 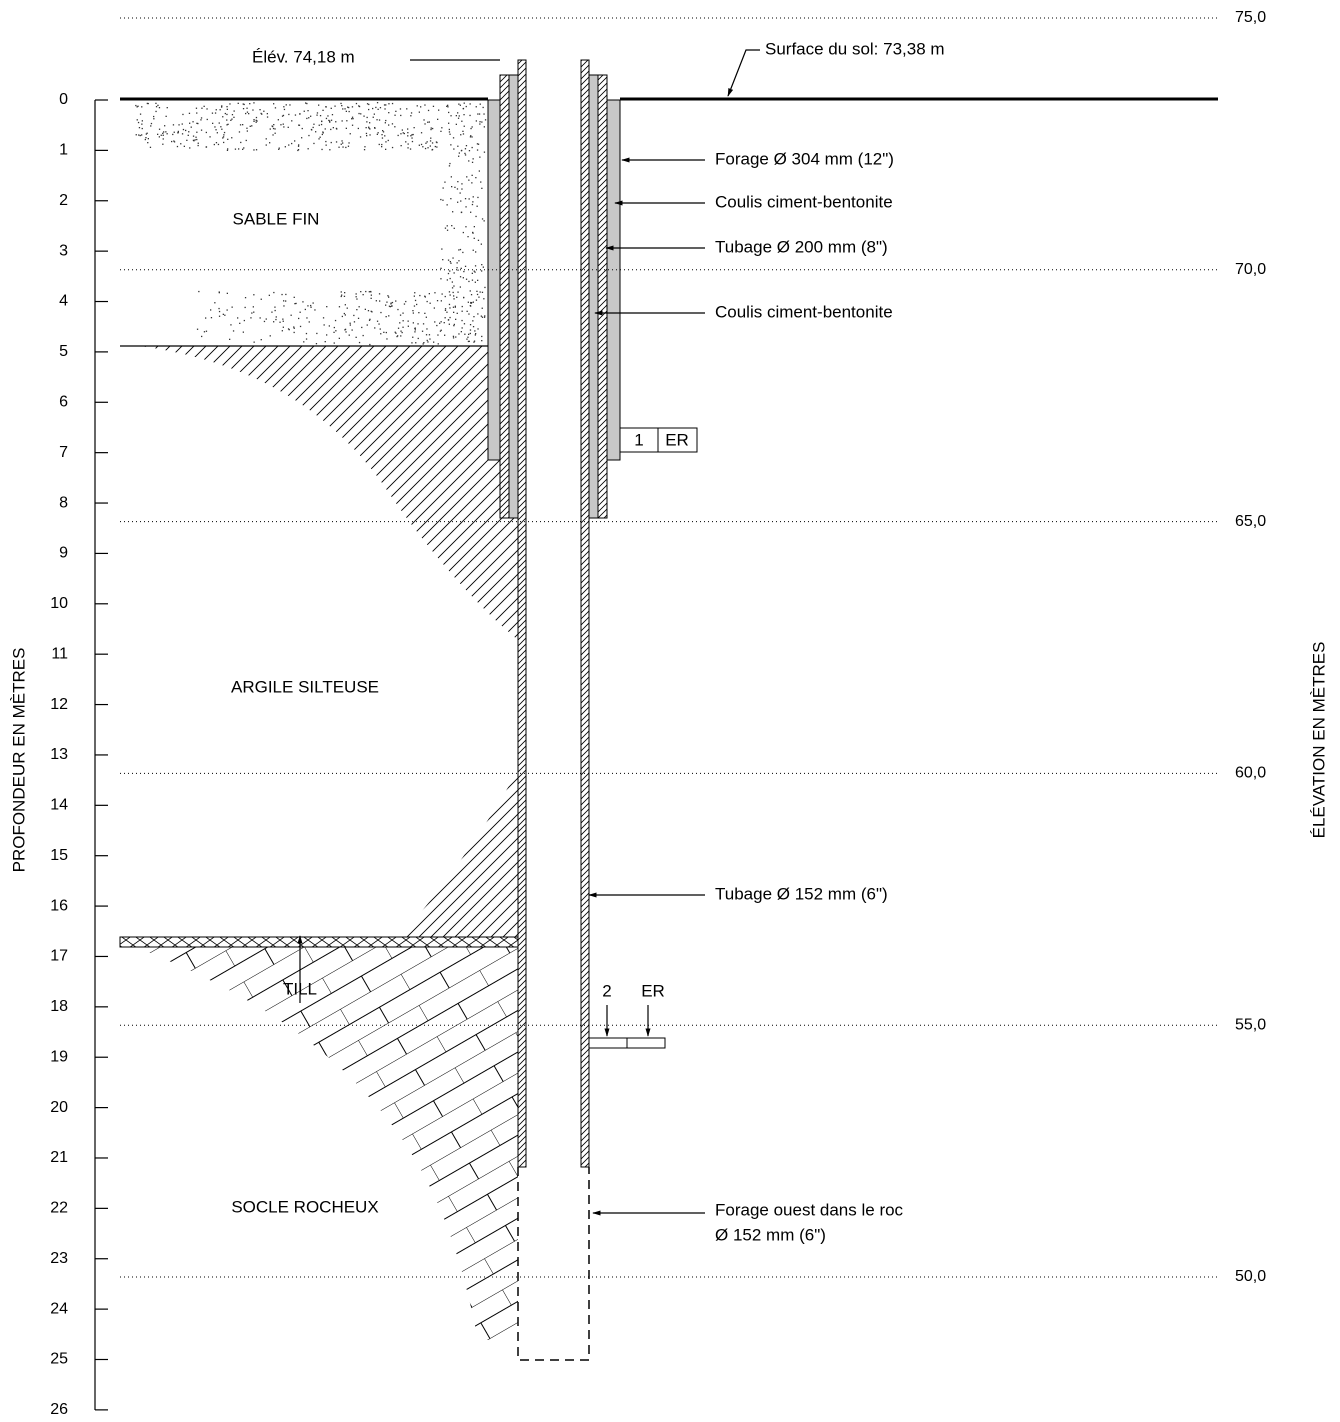 What do you see at coordinates (59, 704) in the screenshot?
I see `depth-tick-label: 12` at bounding box center [59, 704].